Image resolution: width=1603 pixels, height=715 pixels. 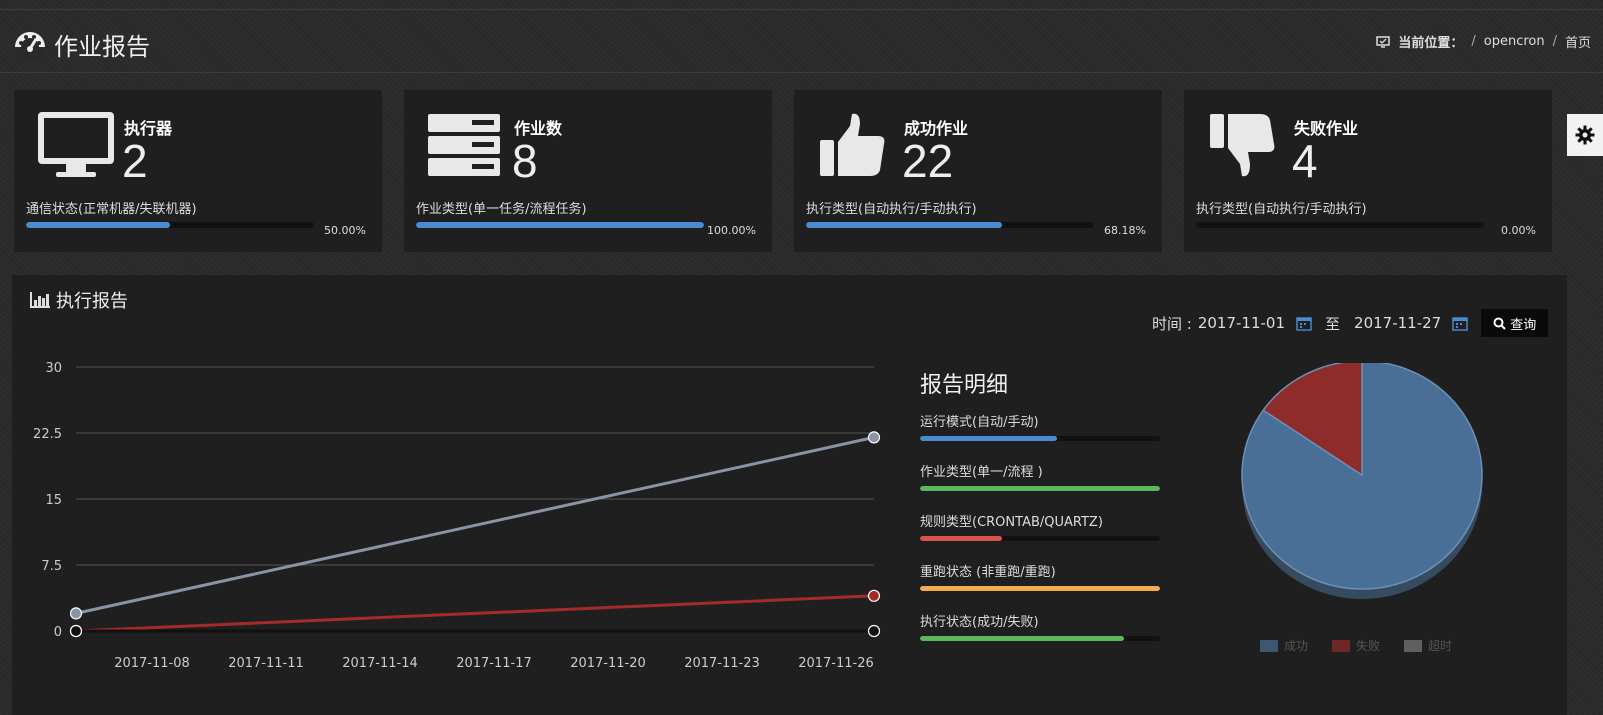 I want to click on breadcrumb: 当前位置： / opencron / 首页, so click(x=1483, y=41).